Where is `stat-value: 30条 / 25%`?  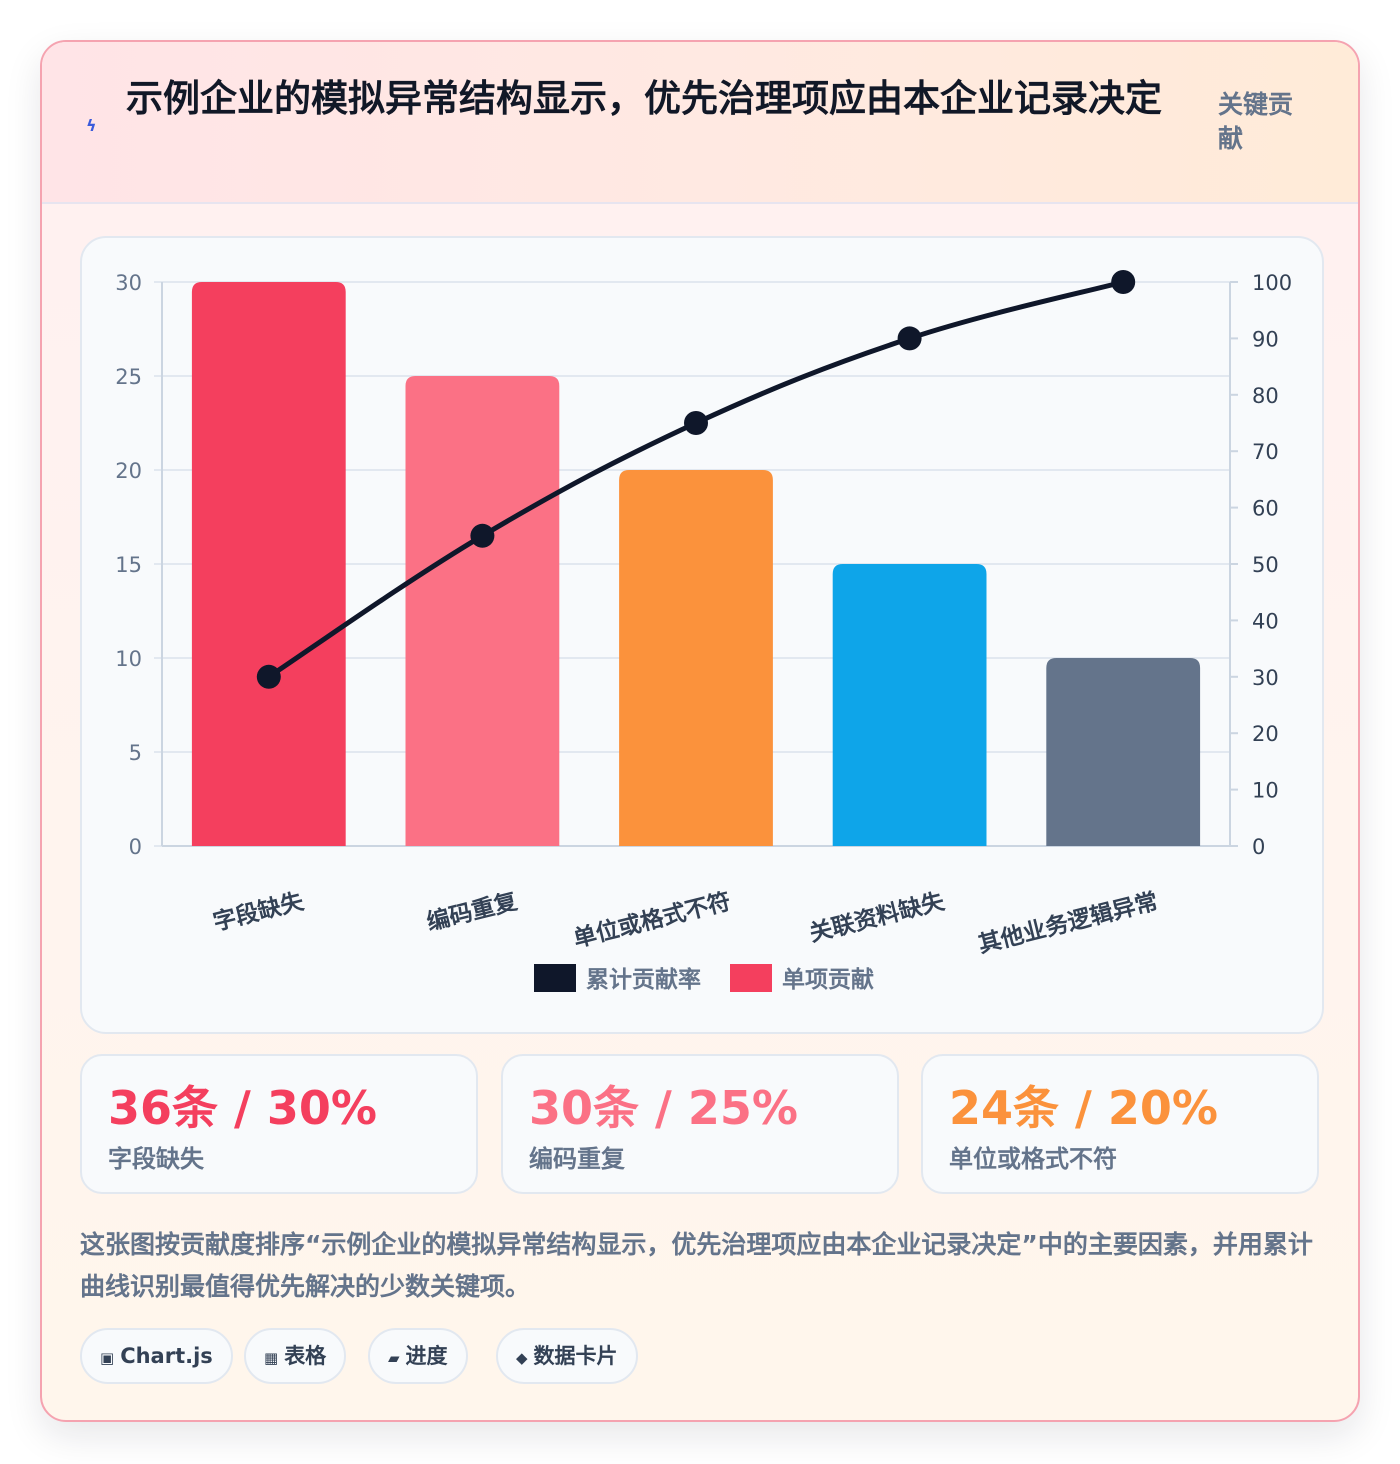 stat-value: 30条 / 25% is located at coordinates (663, 1108).